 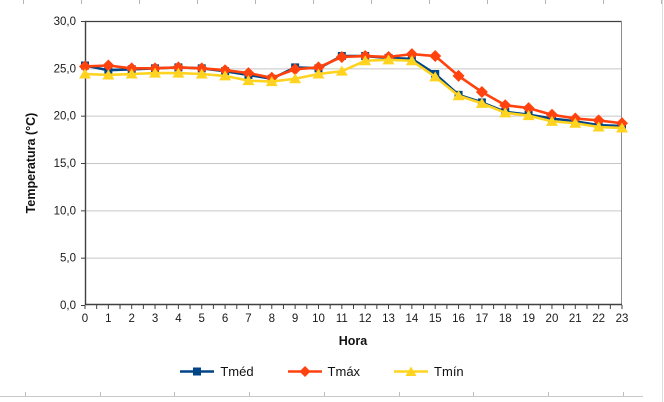 What do you see at coordinates (178, 319) in the screenshot?
I see `x-tick-label: 4` at bounding box center [178, 319].